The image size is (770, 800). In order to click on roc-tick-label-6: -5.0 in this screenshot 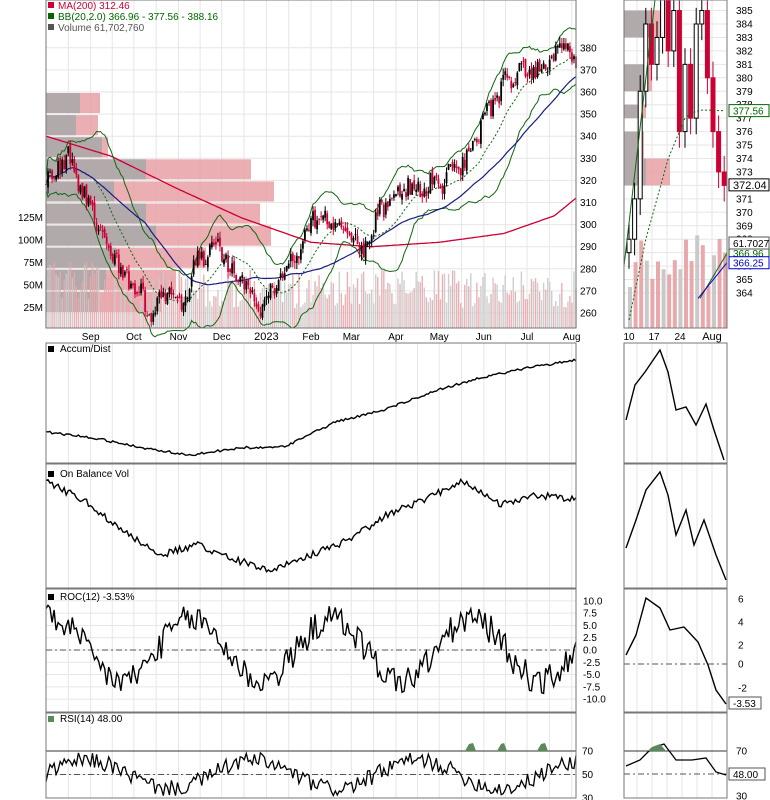, I will do `click(592, 675)`.